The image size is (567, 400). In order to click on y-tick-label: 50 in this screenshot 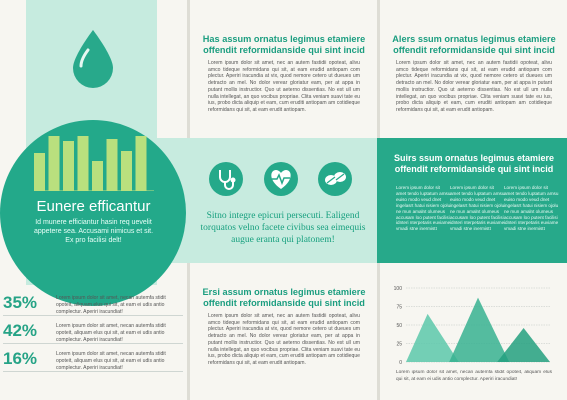, I will do `click(399, 326)`.